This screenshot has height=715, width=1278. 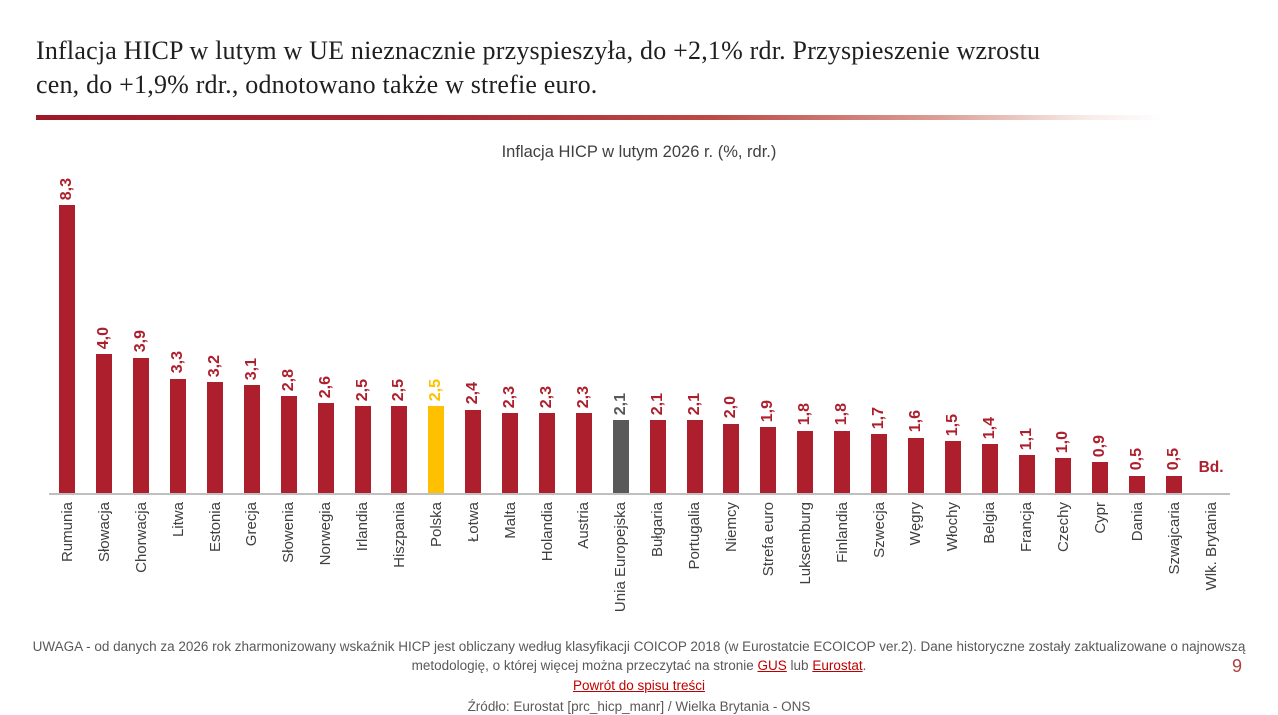 I want to click on x-axis-label-cell: Holandia, so click(x=547, y=570).